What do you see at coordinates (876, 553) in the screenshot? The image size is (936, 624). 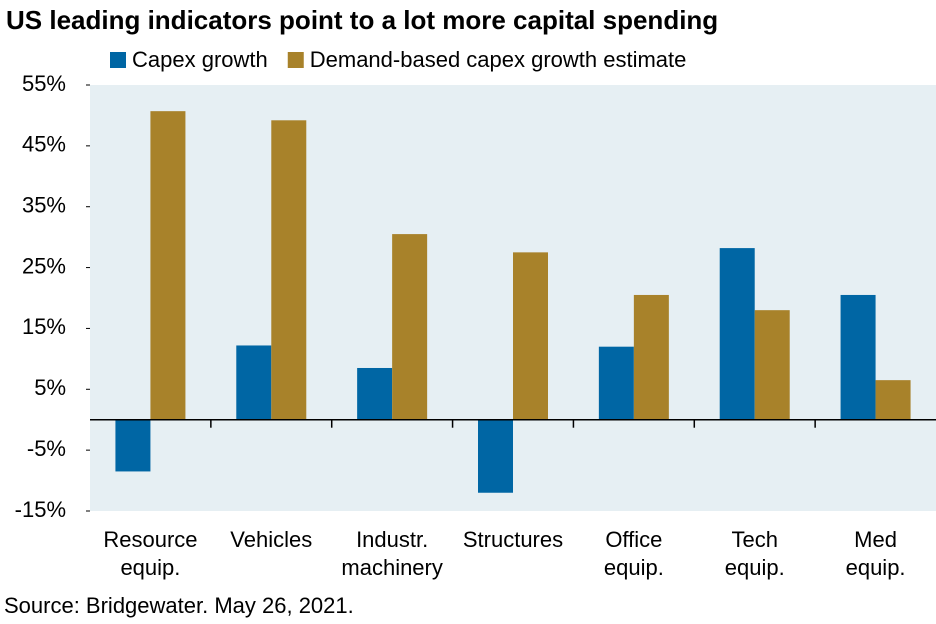 I see `x-tick-label: Med equip.` at bounding box center [876, 553].